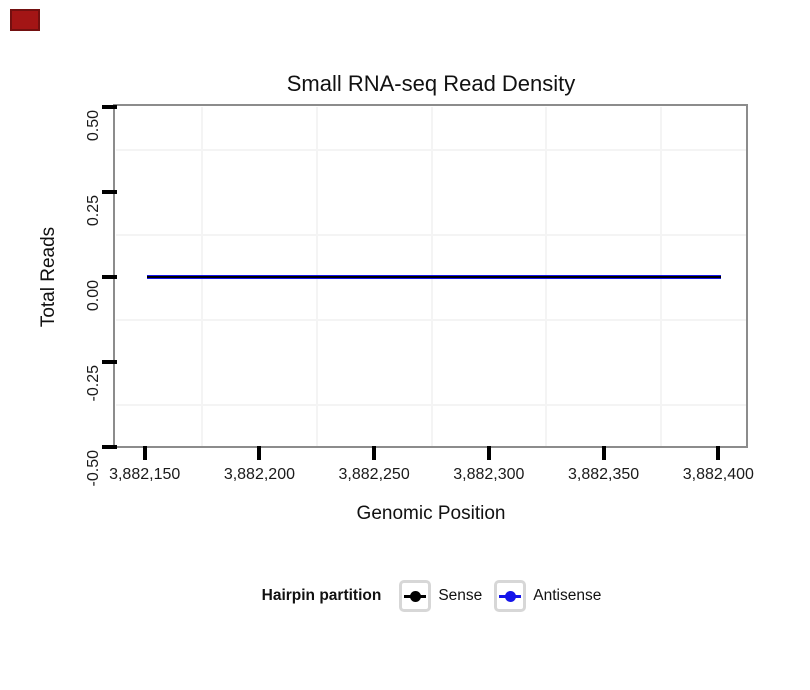  Describe the element at coordinates (145, 474) in the screenshot. I see `x-axis-tick-label: 3,882,150` at that location.